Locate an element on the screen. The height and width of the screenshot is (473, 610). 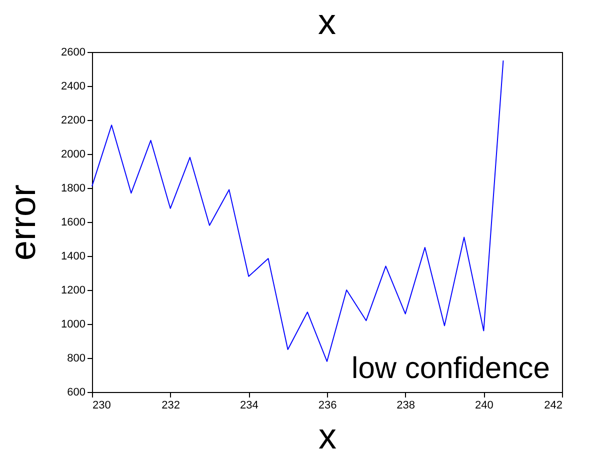
x-tick-label: 234 is located at coordinates (249, 406).